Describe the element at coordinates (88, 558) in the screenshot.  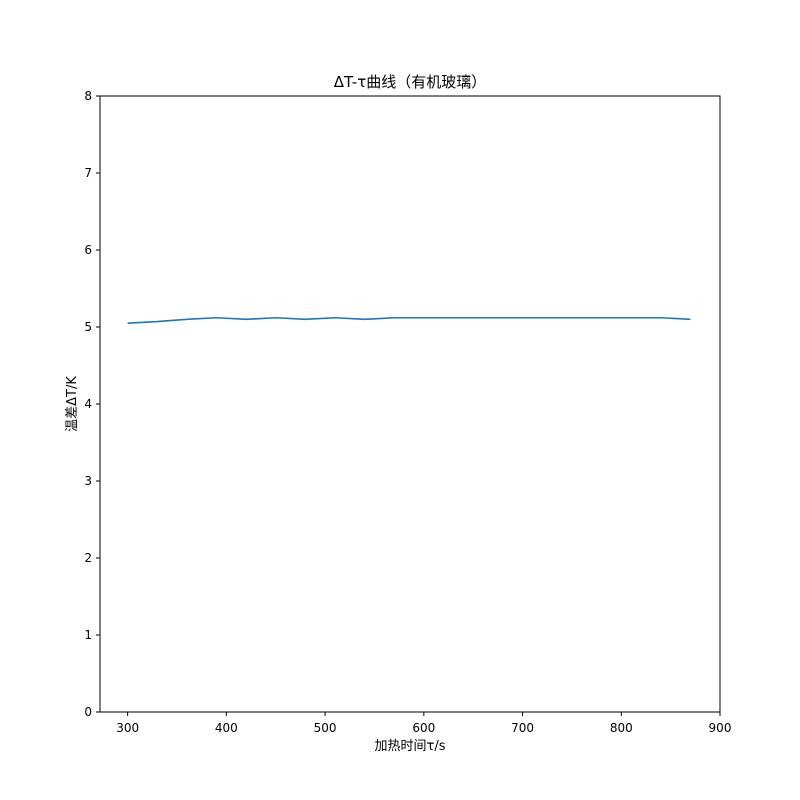
I see `y-tick-label: 2` at that location.